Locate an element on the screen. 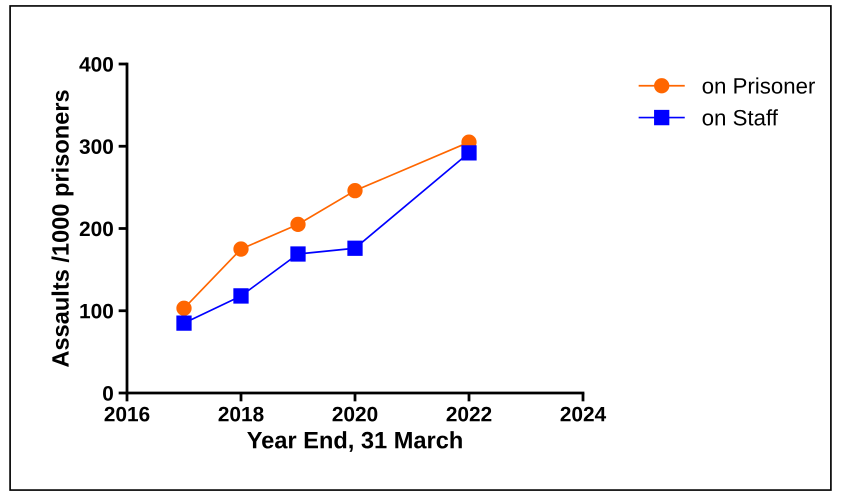 The width and height of the screenshot is (841, 496). y-axis-title: Assaults /1000 prisoners is located at coordinates (62, 229).